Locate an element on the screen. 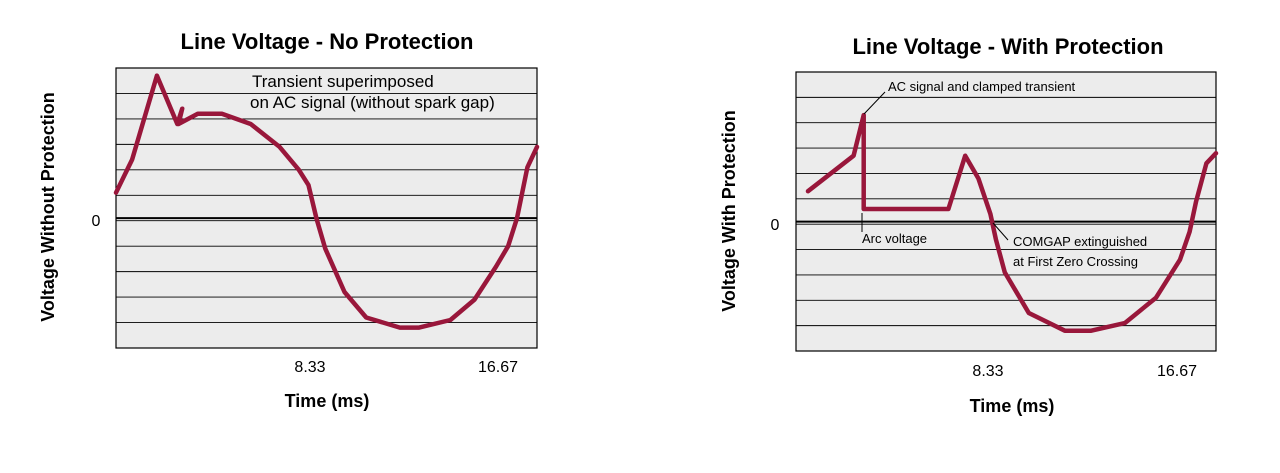 Image resolution: width=1280 pixels, height=473 pixels. annotation-clamped-transient: AC signal and clamped transient is located at coordinates (982, 86).